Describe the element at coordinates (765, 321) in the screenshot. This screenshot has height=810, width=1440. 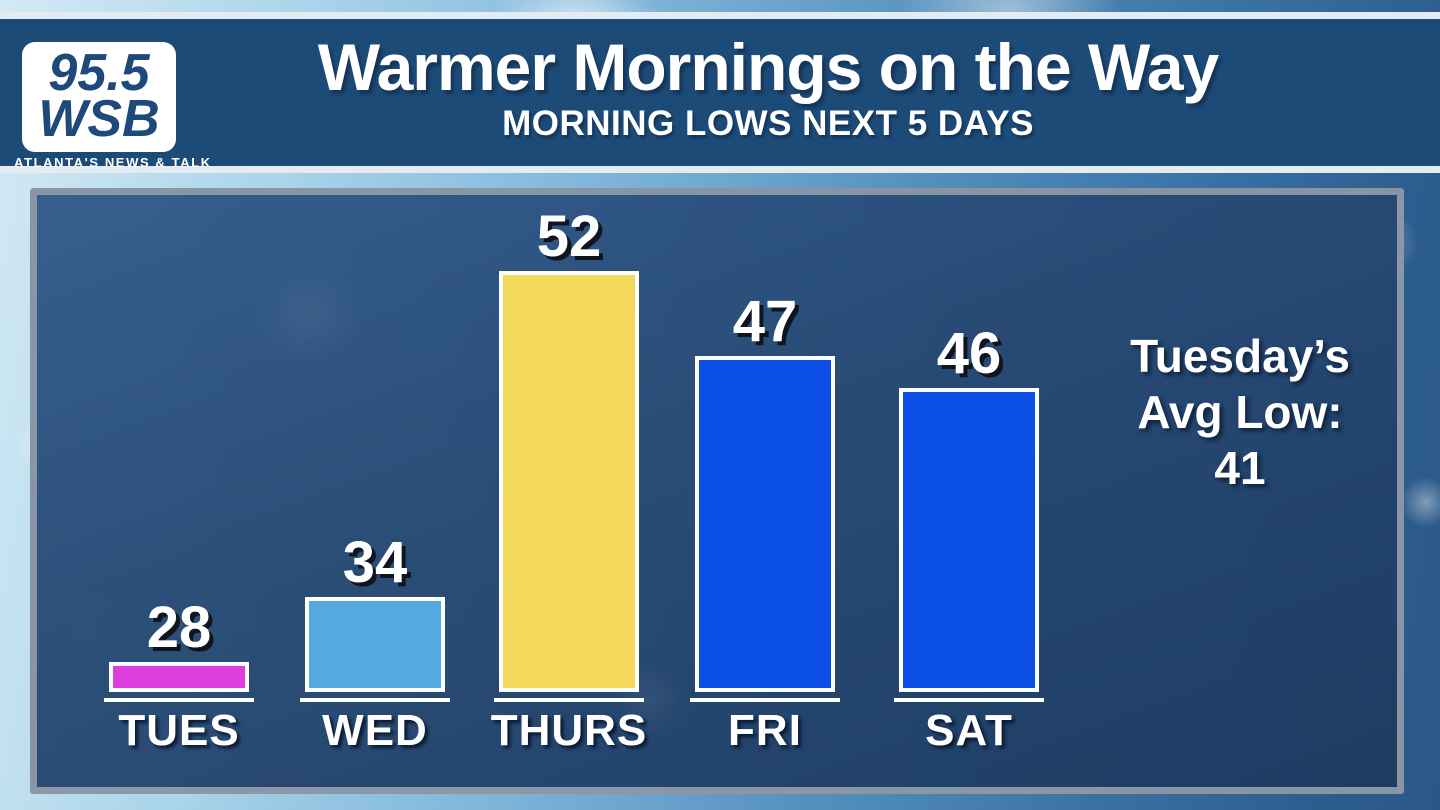
I see `bar-value-label: 47` at that location.